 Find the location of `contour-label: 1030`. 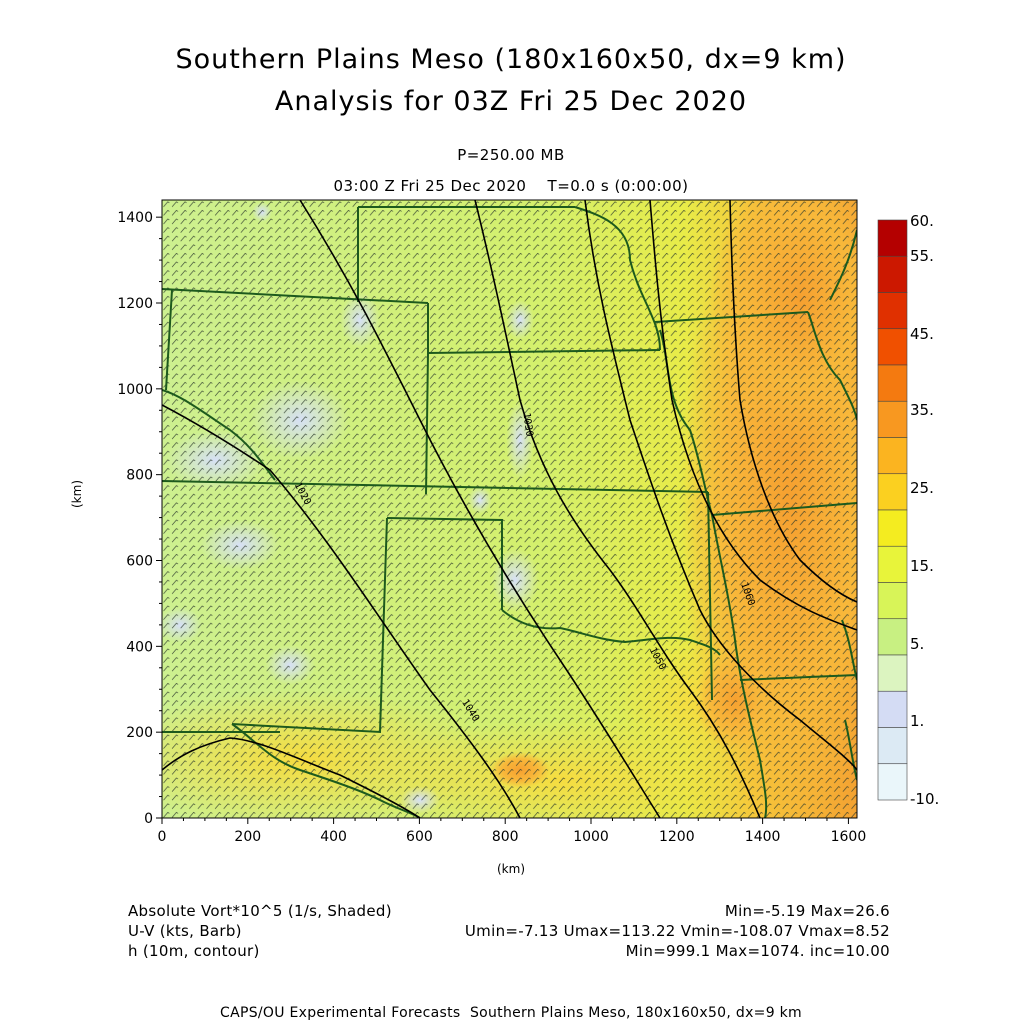

contour-label: 1030 is located at coordinates (527, 424).